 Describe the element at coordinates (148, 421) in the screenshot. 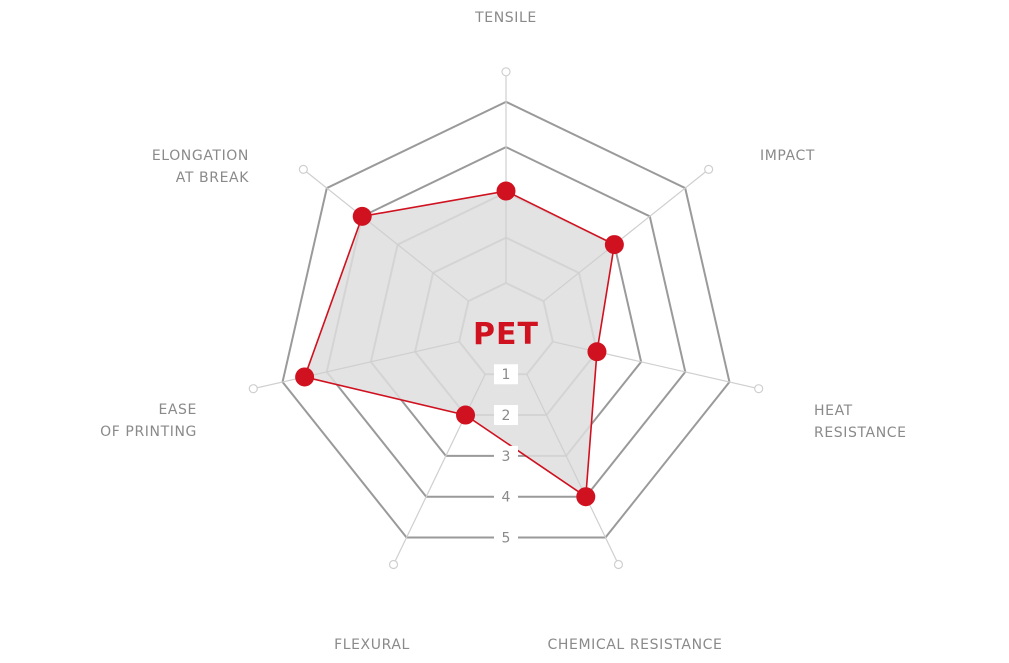

I see `axis-label: EASE OF PRINTING` at that location.